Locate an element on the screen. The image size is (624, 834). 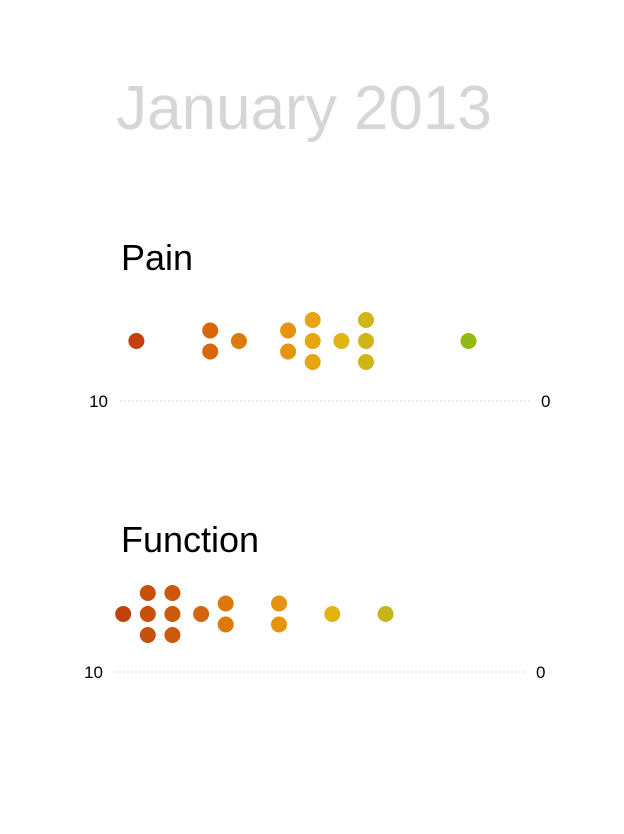
function-axis-max-label: 0 is located at coordinates (540, 672).